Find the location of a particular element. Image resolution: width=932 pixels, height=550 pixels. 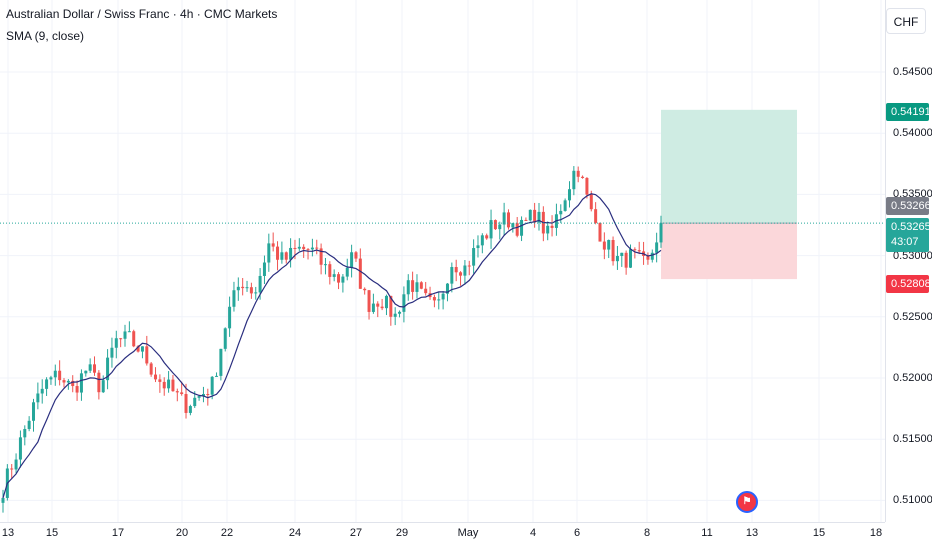

price-tick: 0.54000 is located at coordinates (912, 133).